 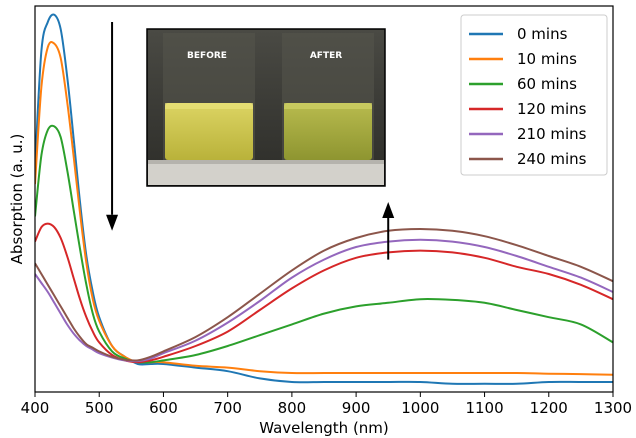 What do you see at coordinates (420, 408) in the screenshot?
I see `x-tick-label: 1000` at bounding box center [420, 408].